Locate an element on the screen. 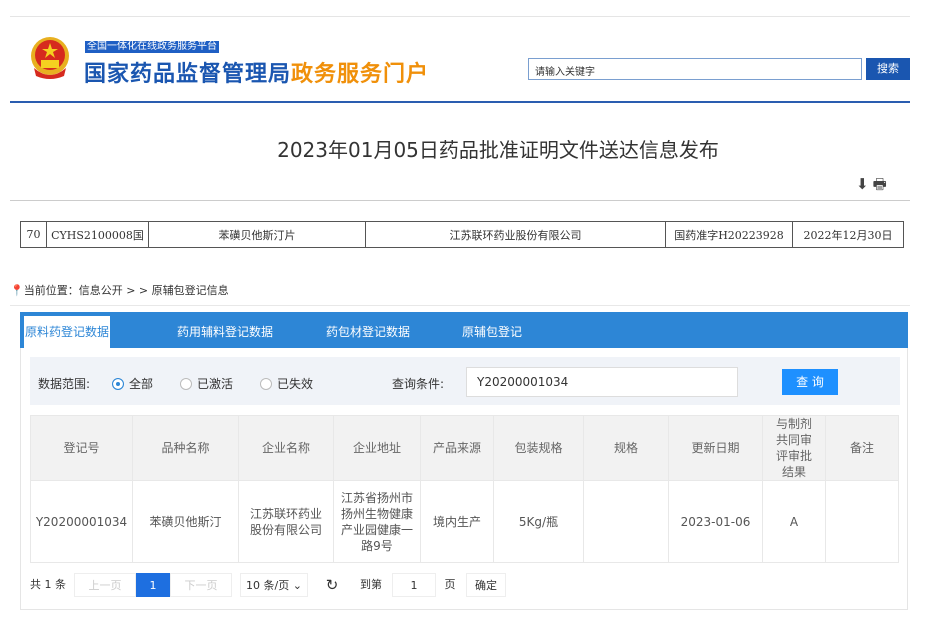 This screenshot has height=634, width=928. breadcrumb-divider is located at coordinates (460, 305).